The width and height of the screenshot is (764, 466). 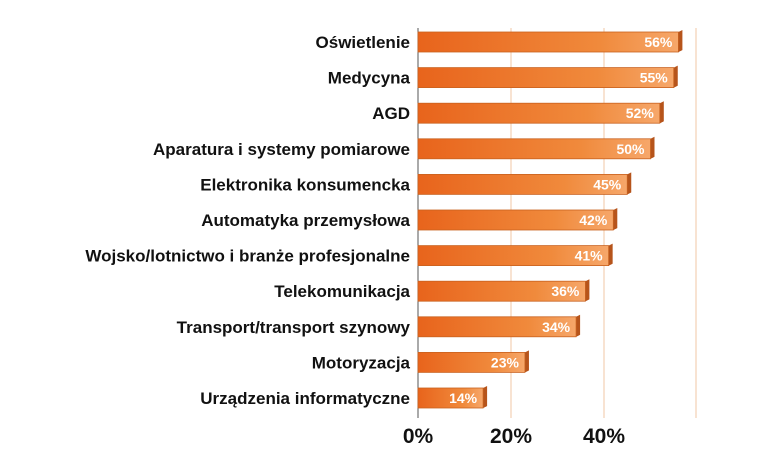 I want to click on value-label: 55%, so click(x=654, y=78).